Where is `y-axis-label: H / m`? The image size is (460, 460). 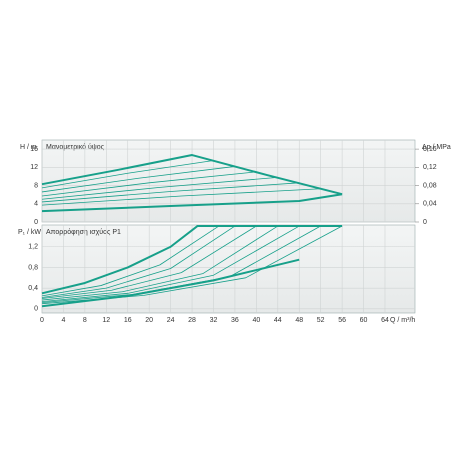 y-axis-label: H / m is located at coordinates (28, 147).